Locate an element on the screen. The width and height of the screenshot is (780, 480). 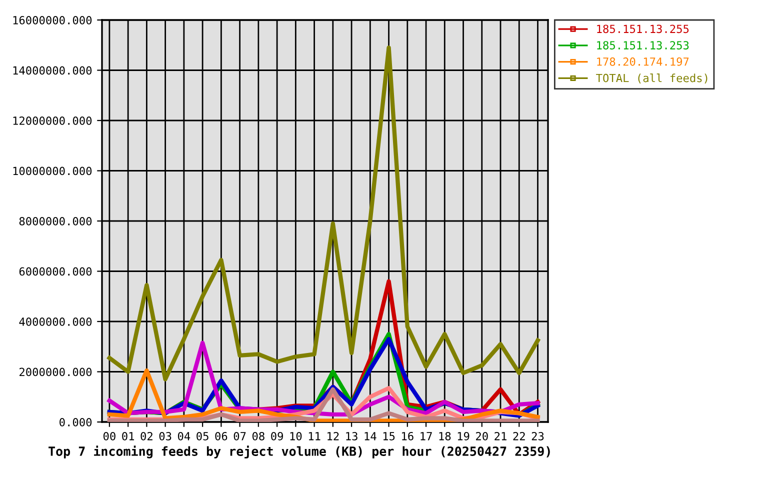
x-tick-label: 08 is located at coordinates (258, 436).